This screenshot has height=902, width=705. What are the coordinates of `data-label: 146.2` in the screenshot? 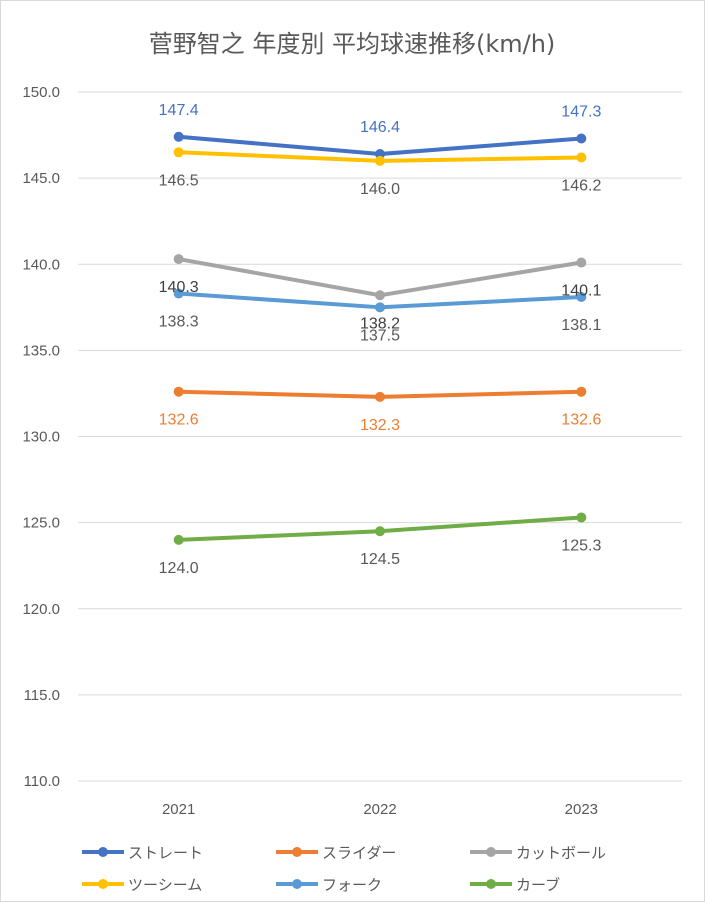 It's located at (581, 185).